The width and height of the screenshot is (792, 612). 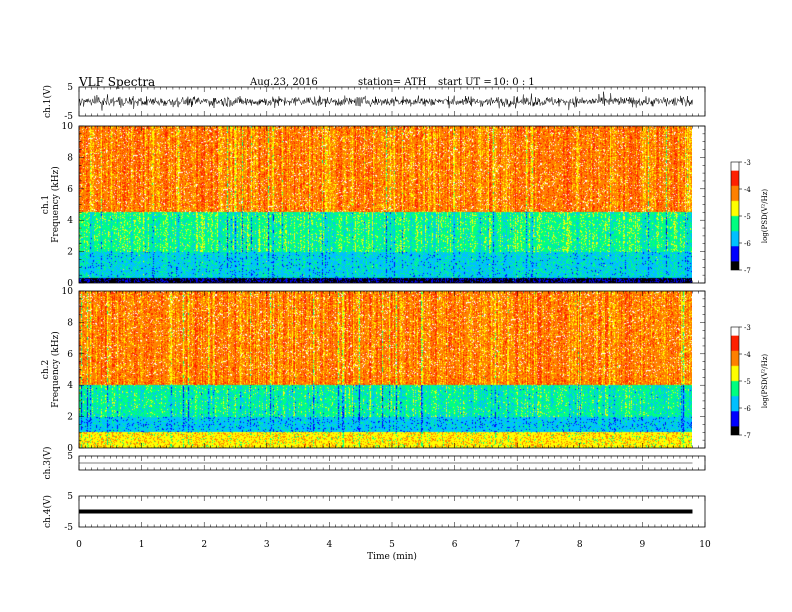 I want to click on x-tick-label: 3, so click(x=267, y=545).